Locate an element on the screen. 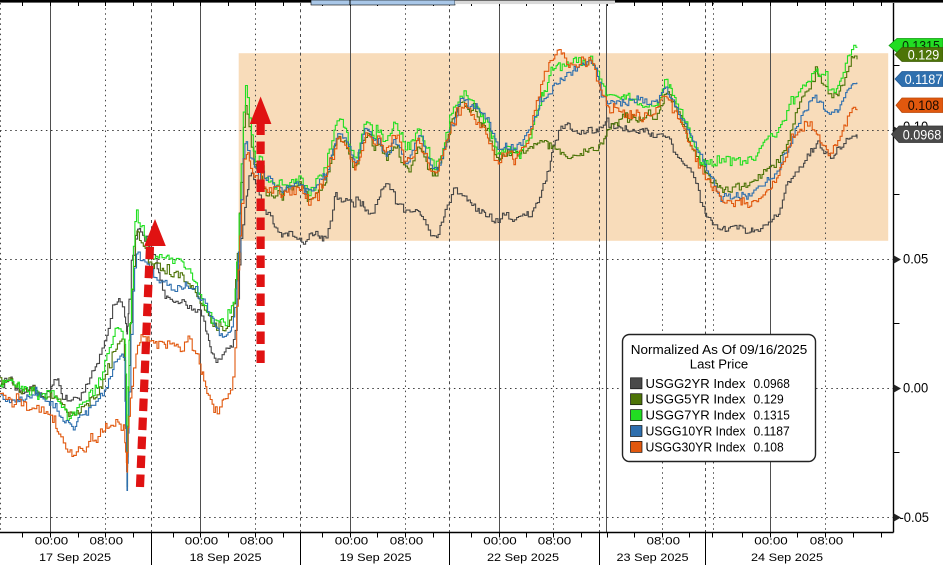 This screenshot has height=565, width=943. svg-text: 24 Sep 2025 is located at coordinates (787, 558).